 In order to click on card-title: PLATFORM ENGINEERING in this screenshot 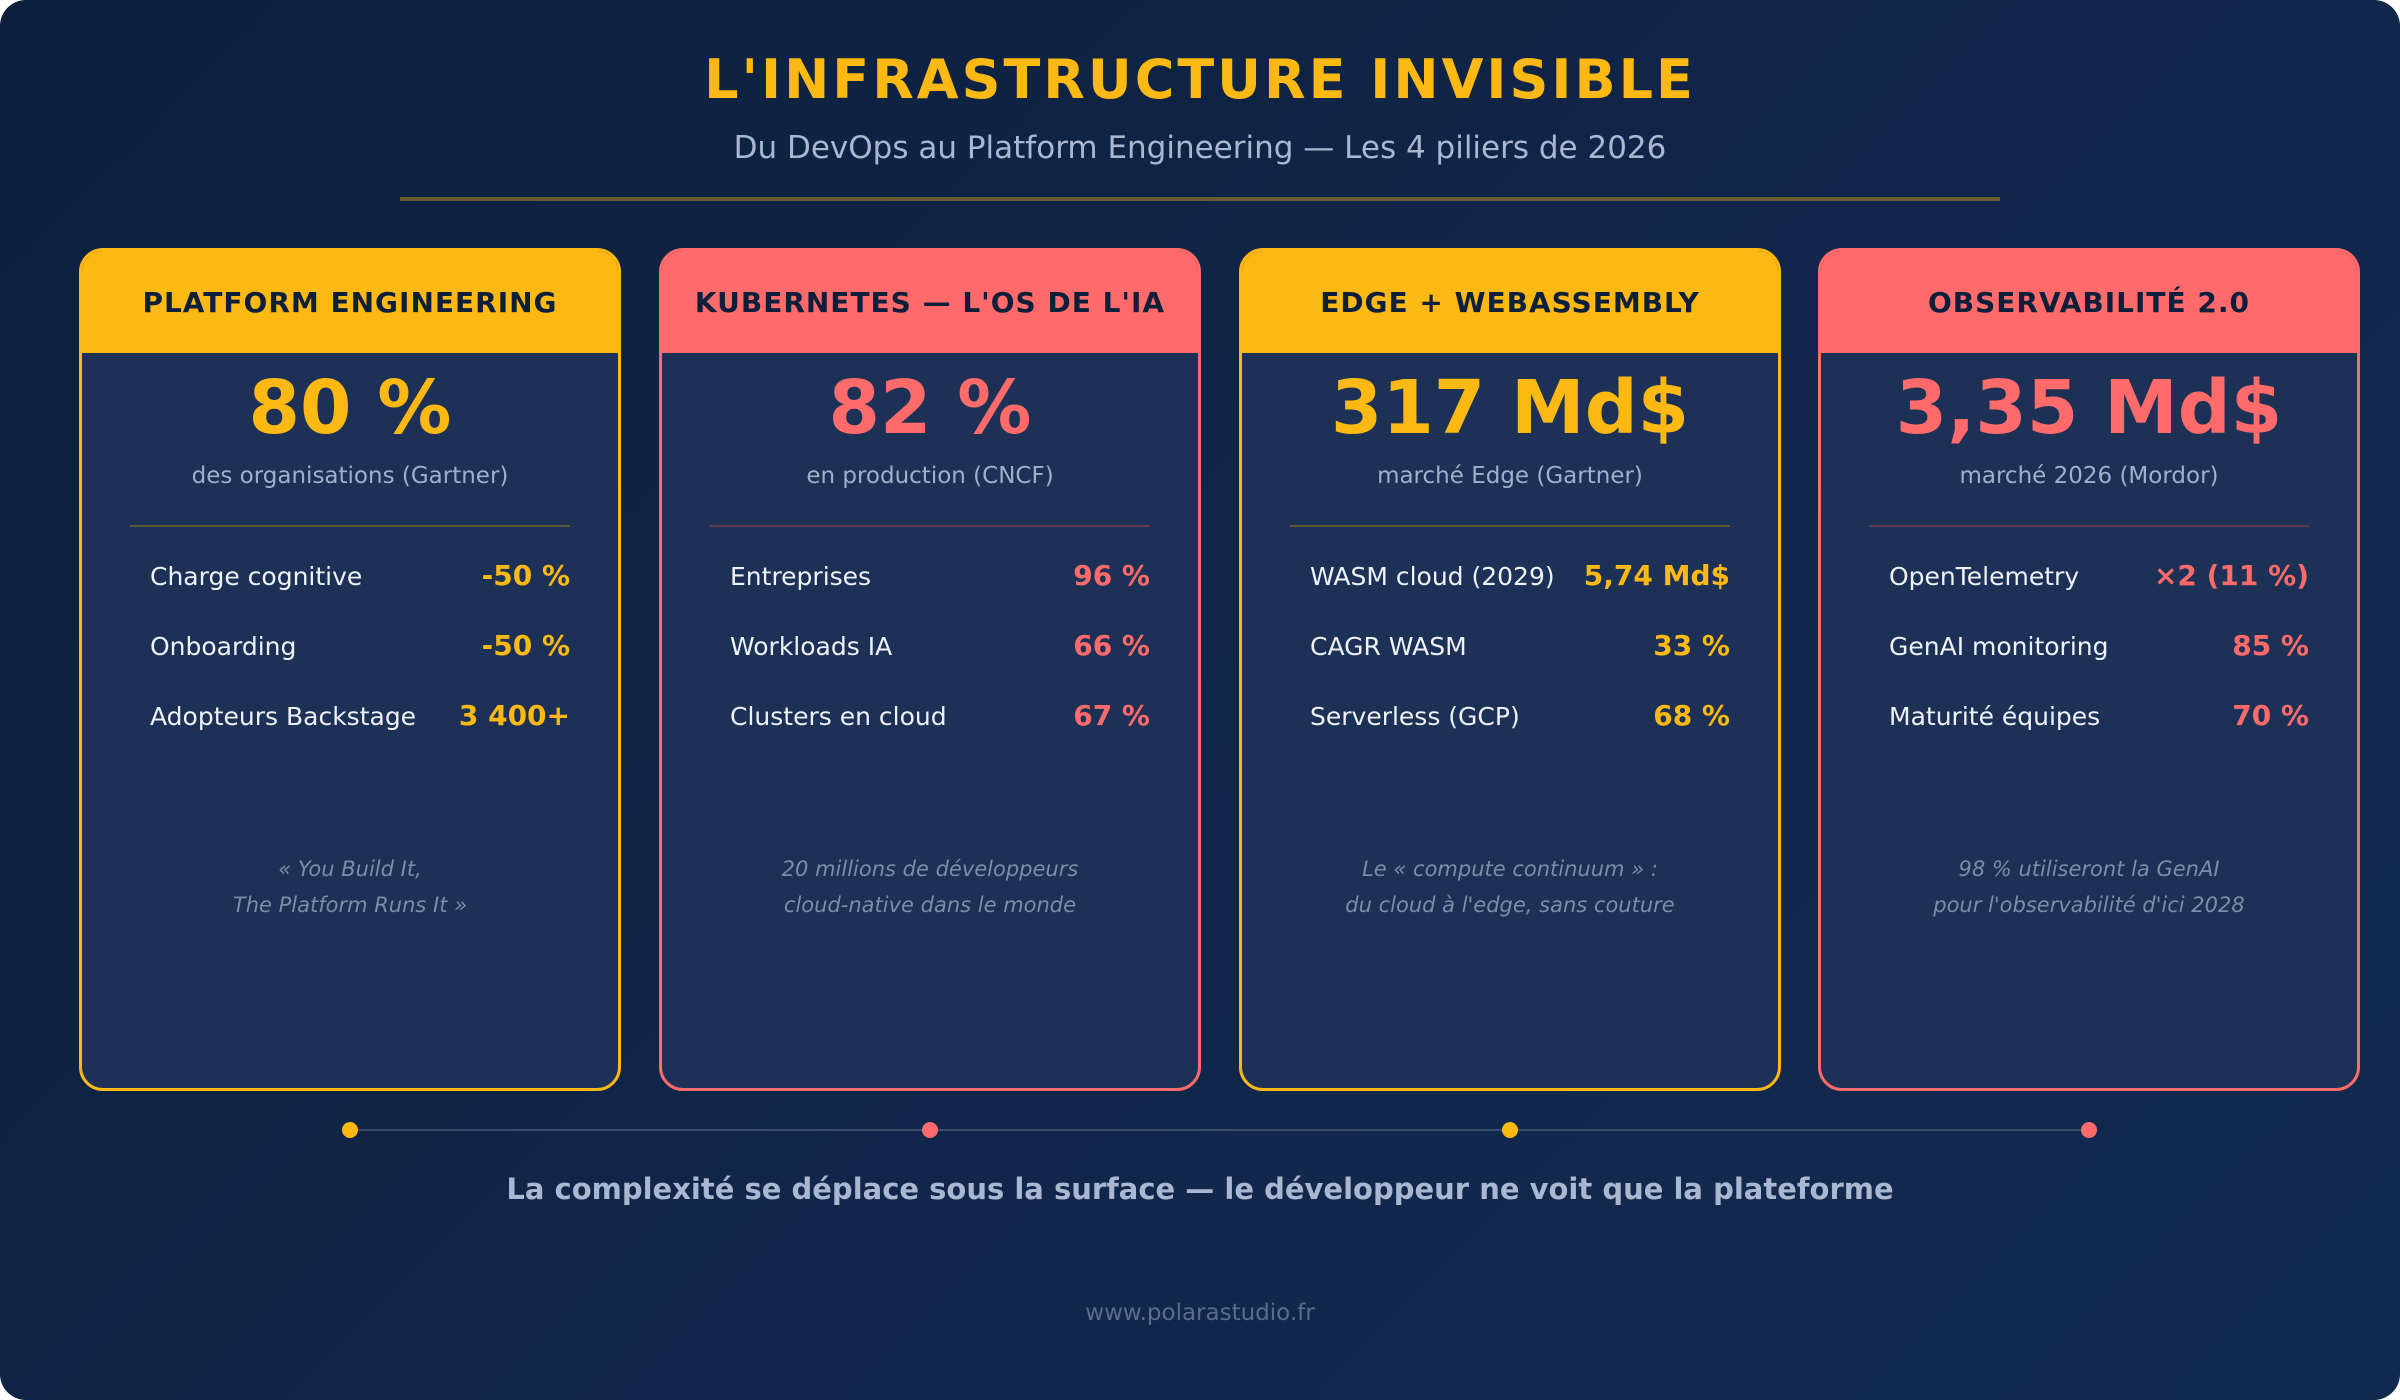, I will do `click(350, 302)`.